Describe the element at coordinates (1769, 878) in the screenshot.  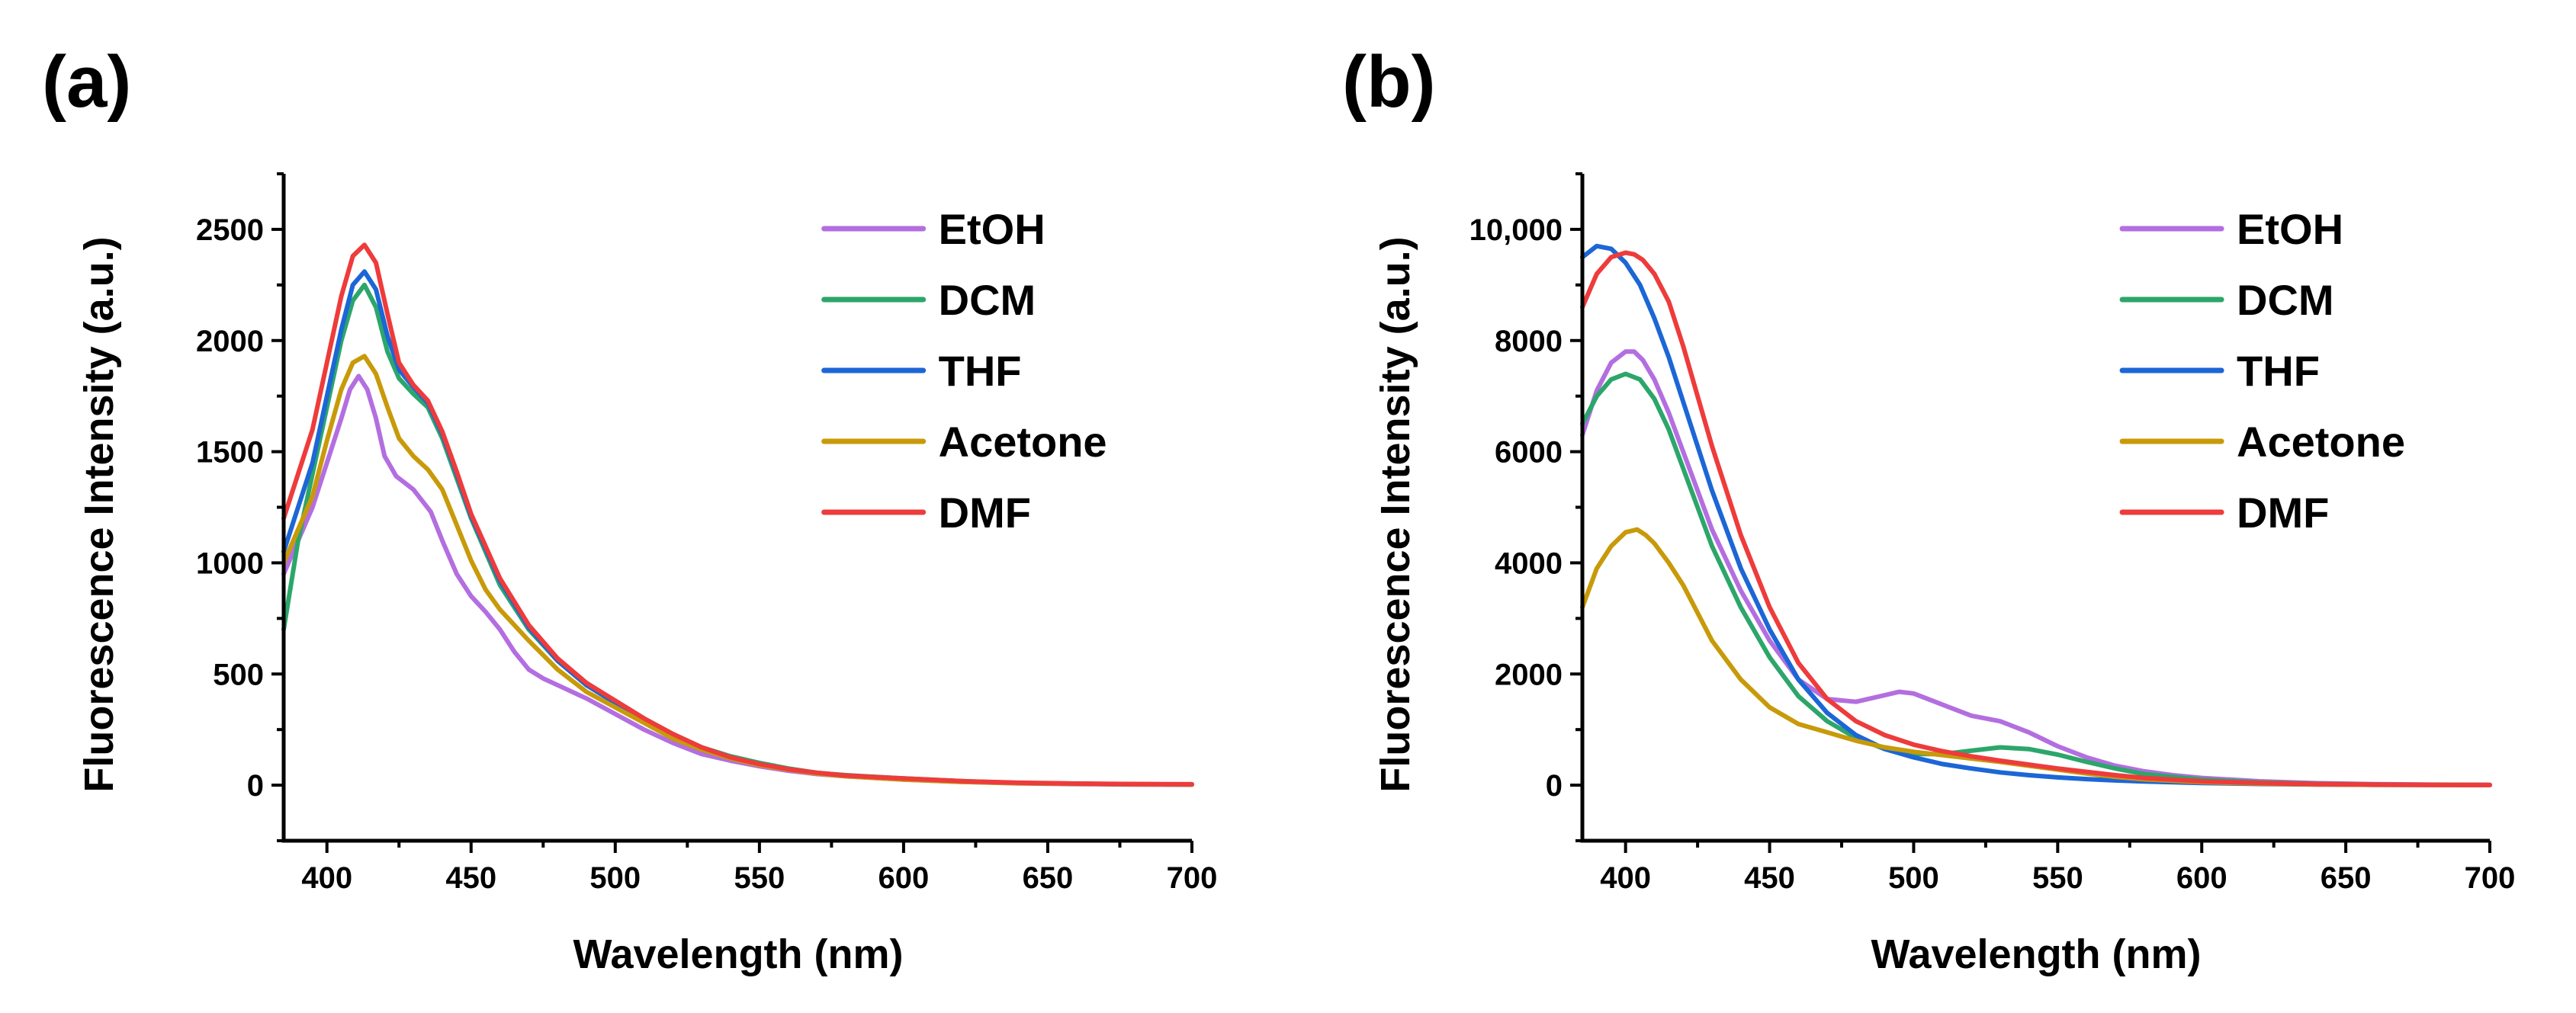
I see `panel-b-x-tick-label: 450` at that location.